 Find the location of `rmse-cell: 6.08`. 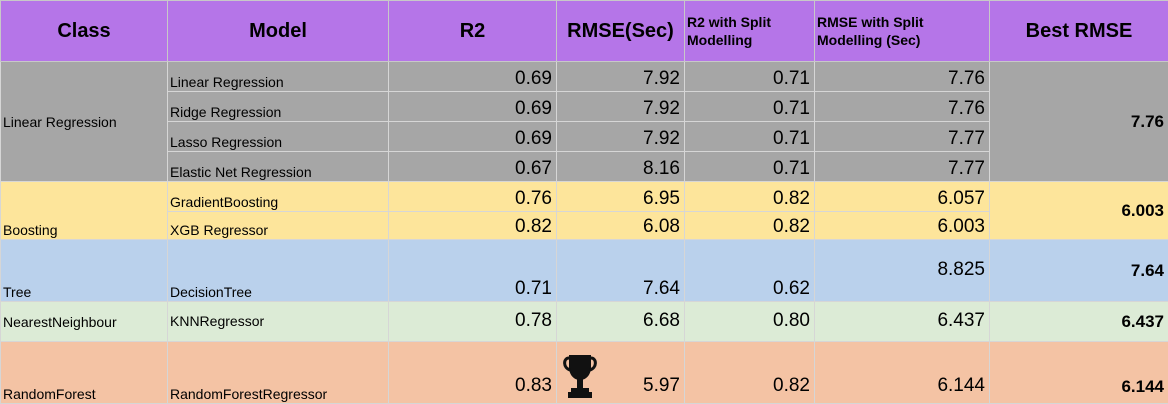

rmse-cell: 6.08 is located at coordinates (620, 225).